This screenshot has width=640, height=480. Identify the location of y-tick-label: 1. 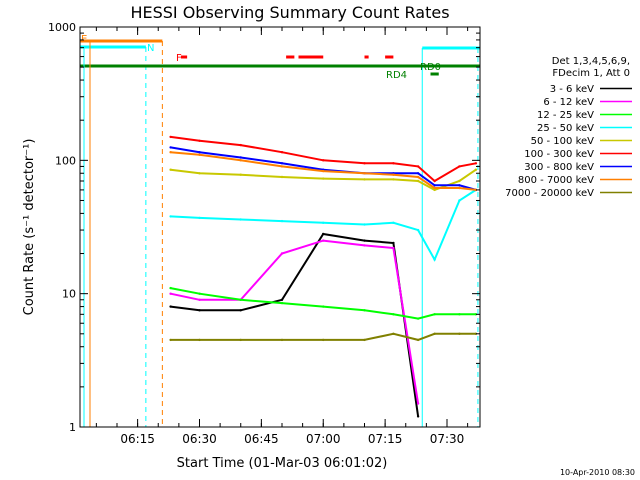
(72, 427).